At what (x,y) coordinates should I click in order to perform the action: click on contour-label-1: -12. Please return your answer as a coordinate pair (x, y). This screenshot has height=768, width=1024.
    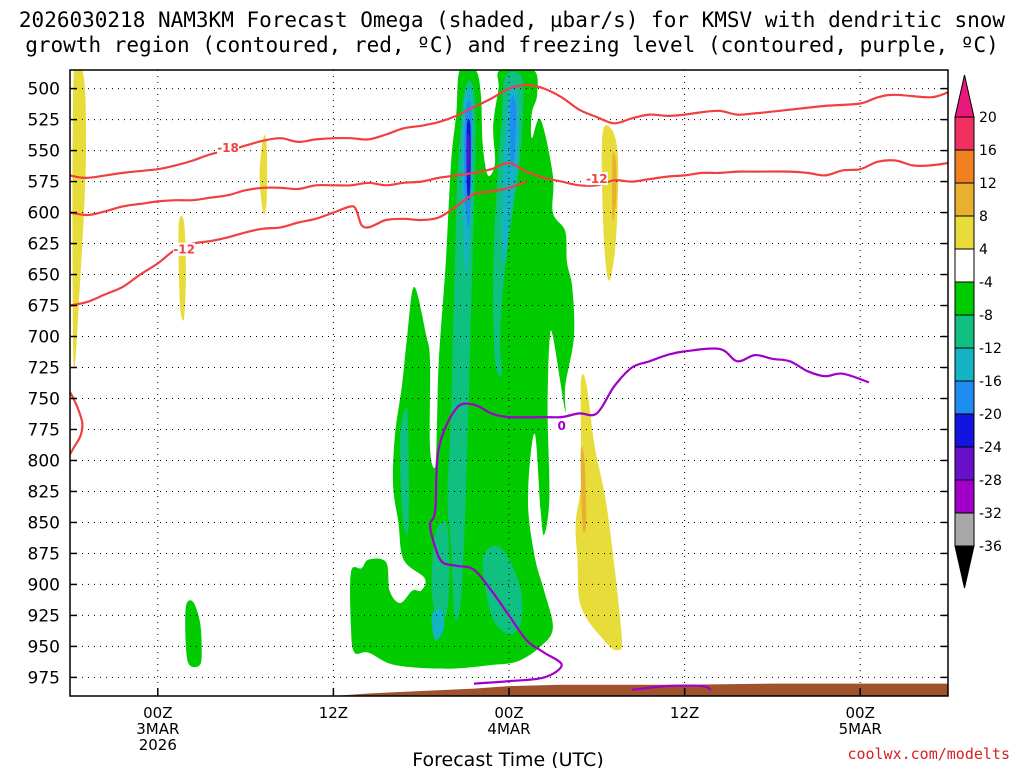
    Looking at the image, I should click on (597, 179).